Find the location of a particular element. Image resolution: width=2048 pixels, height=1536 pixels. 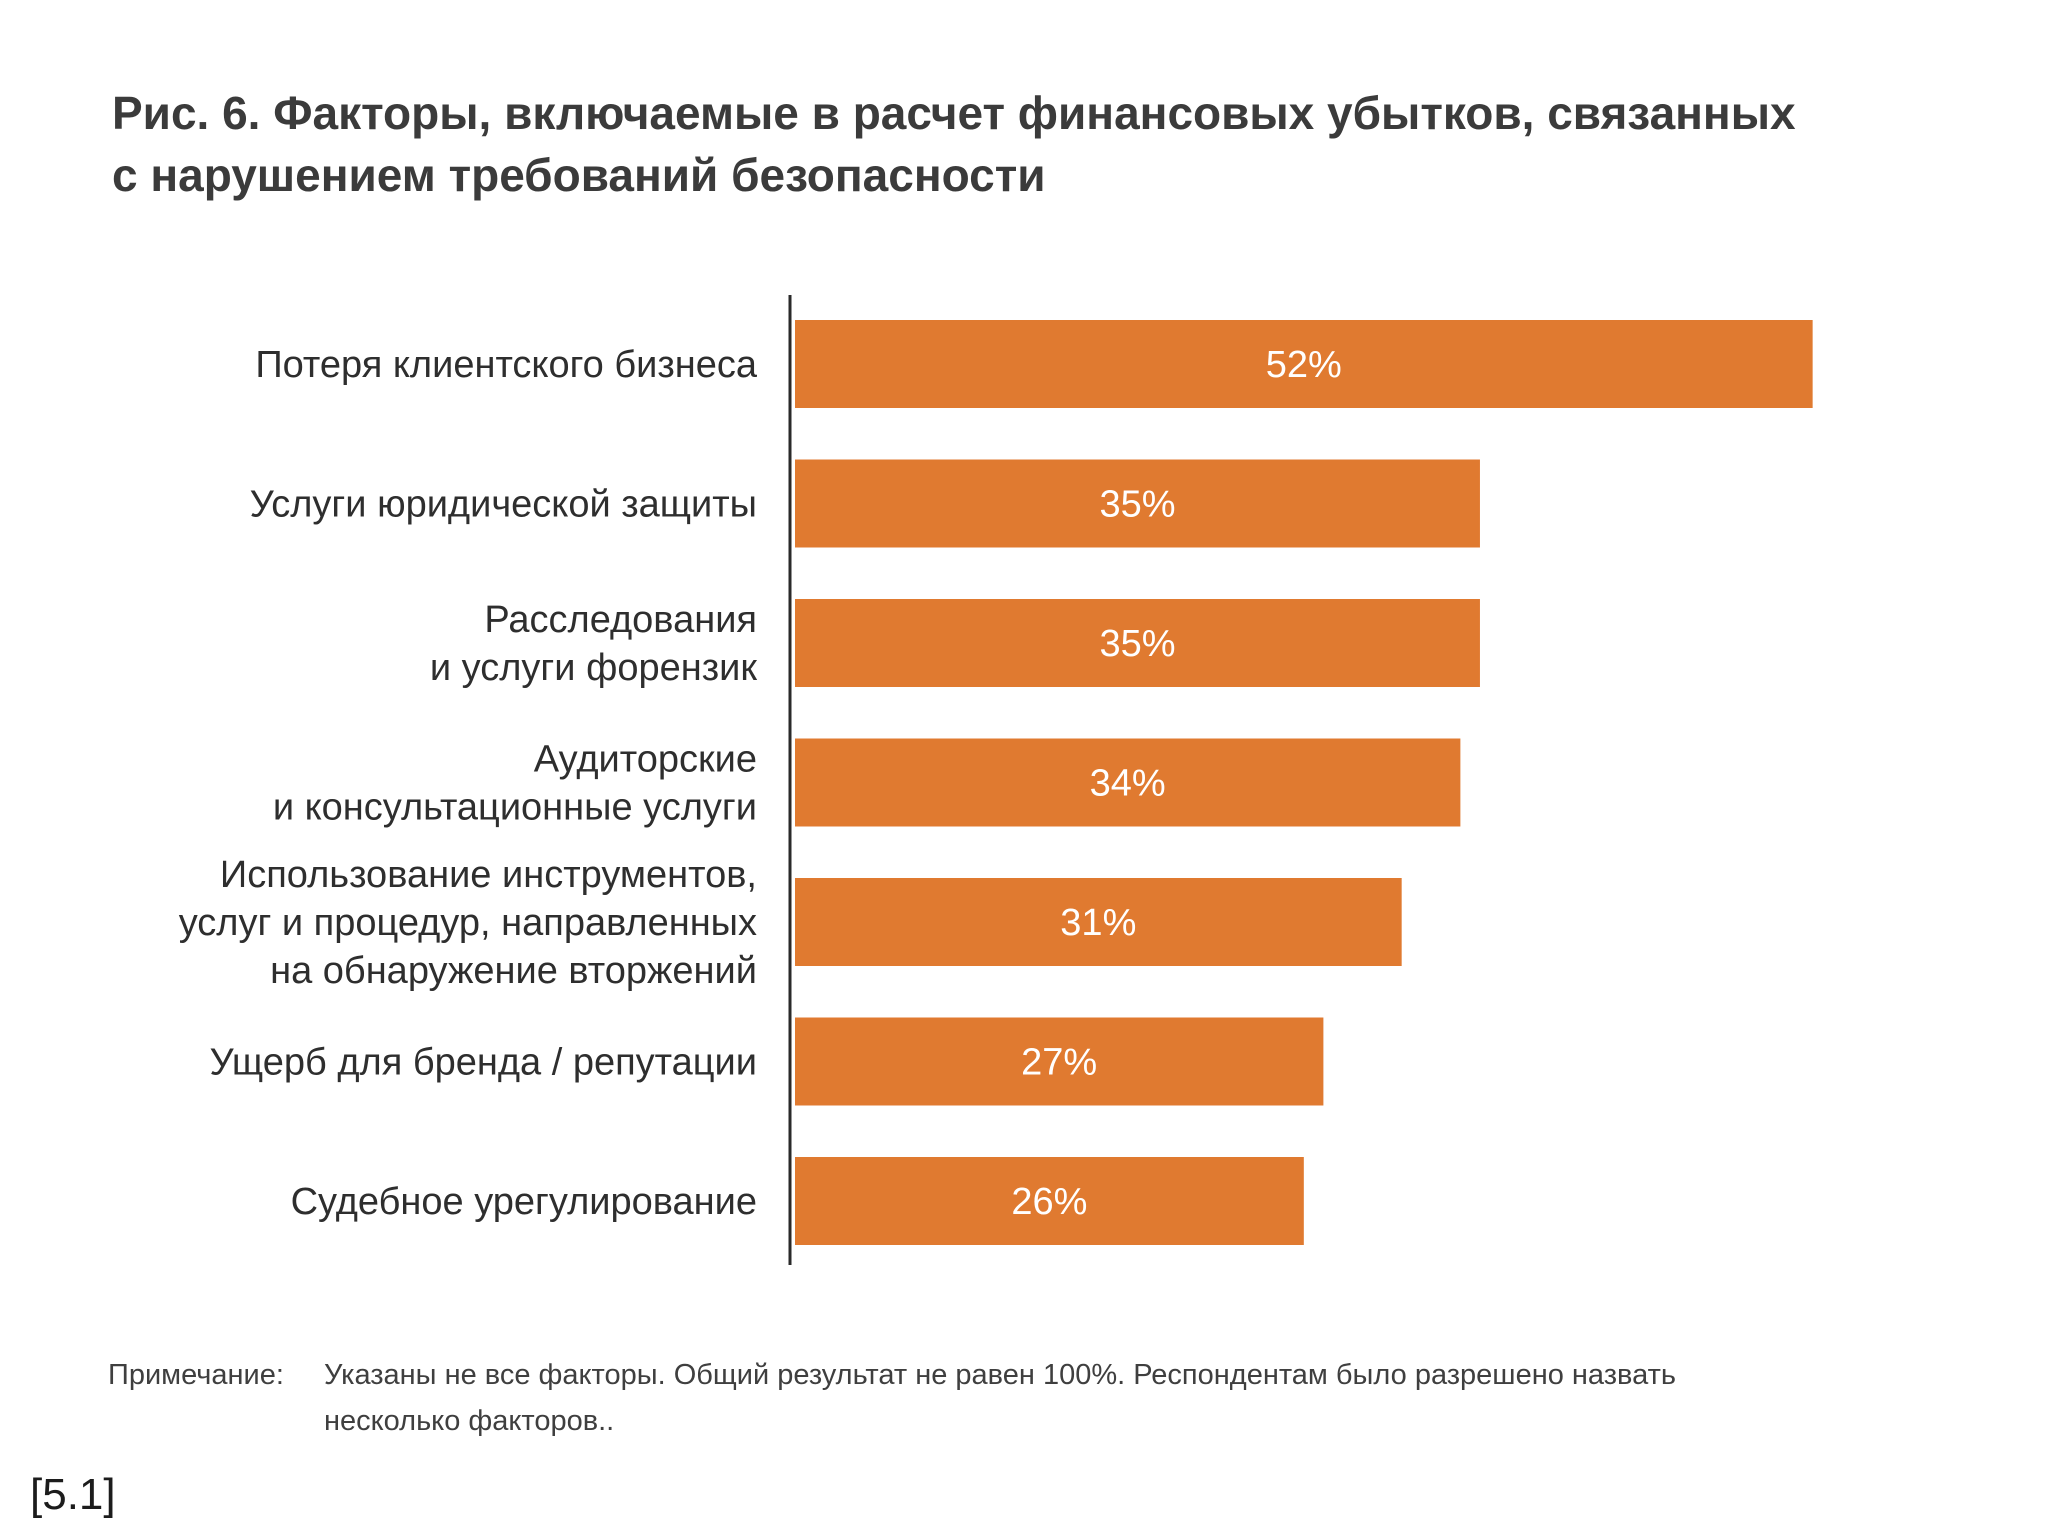

bar-value-label-4: 34% is located at coordinates (1128, 784).